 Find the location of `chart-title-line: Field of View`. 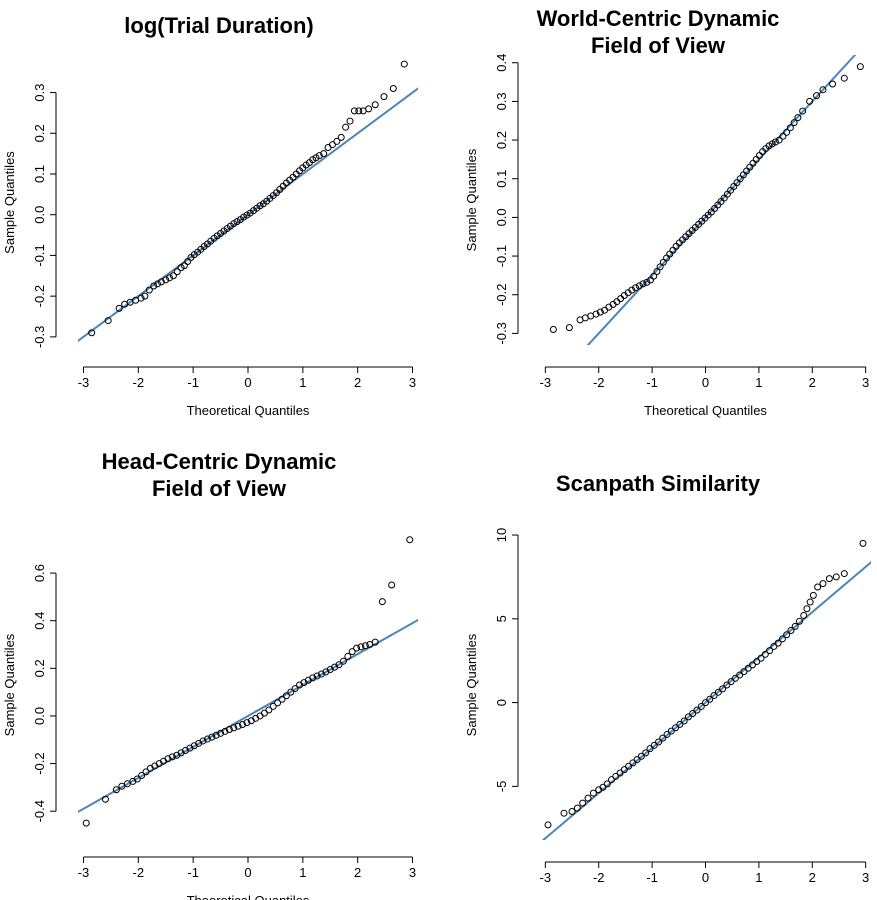

chart-title-line: Field of View is located at coordinates (219, 488).